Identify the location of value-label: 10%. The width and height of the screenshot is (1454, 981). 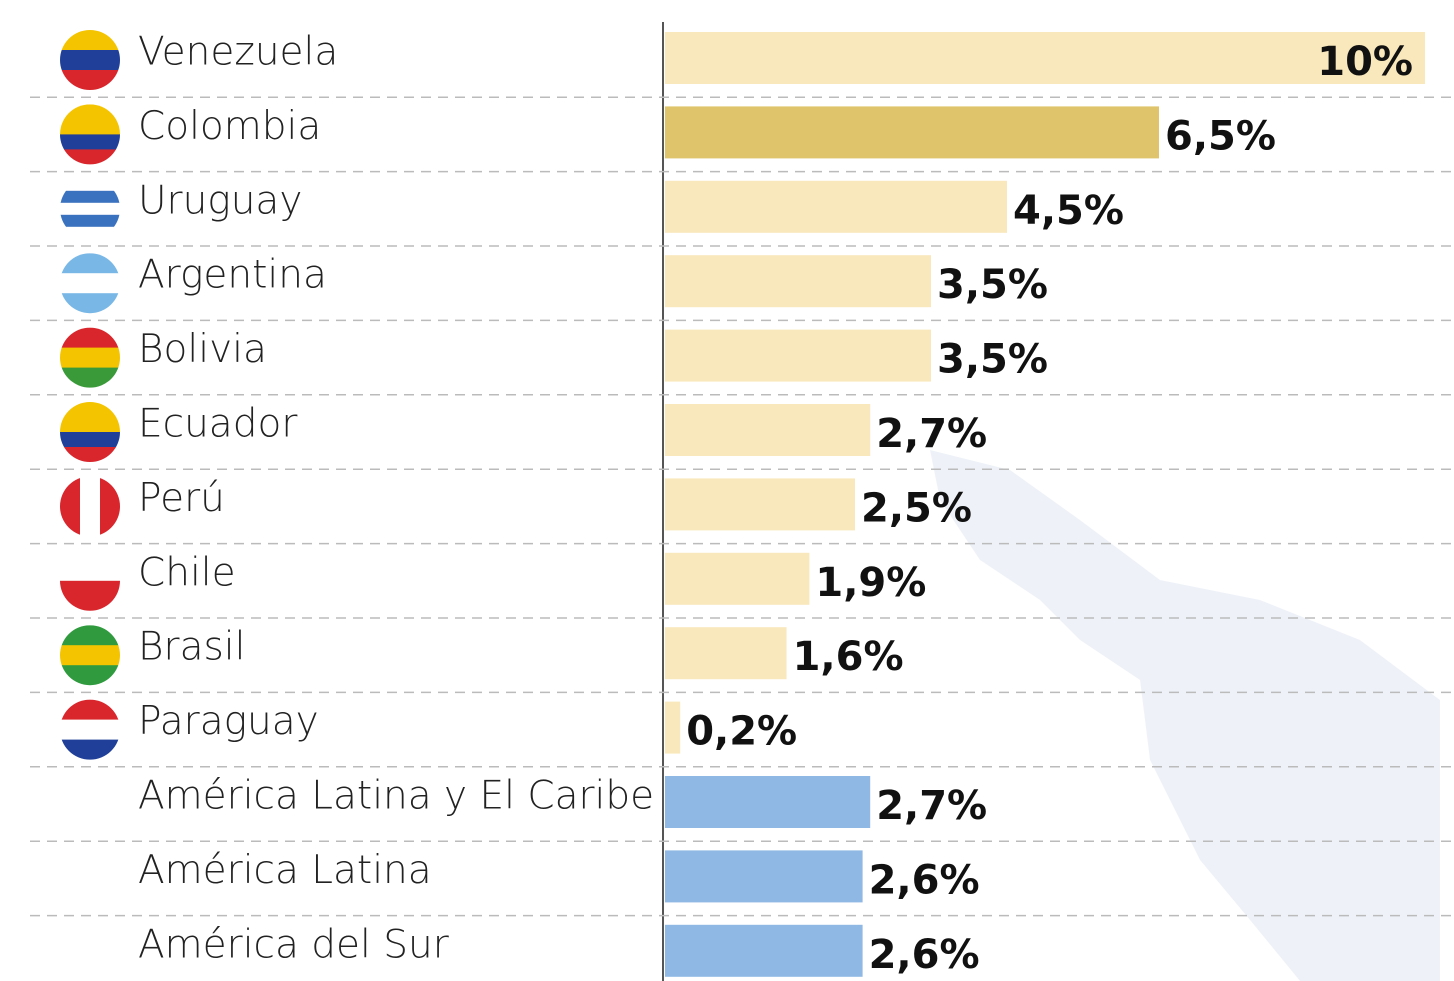
(1365, 62).